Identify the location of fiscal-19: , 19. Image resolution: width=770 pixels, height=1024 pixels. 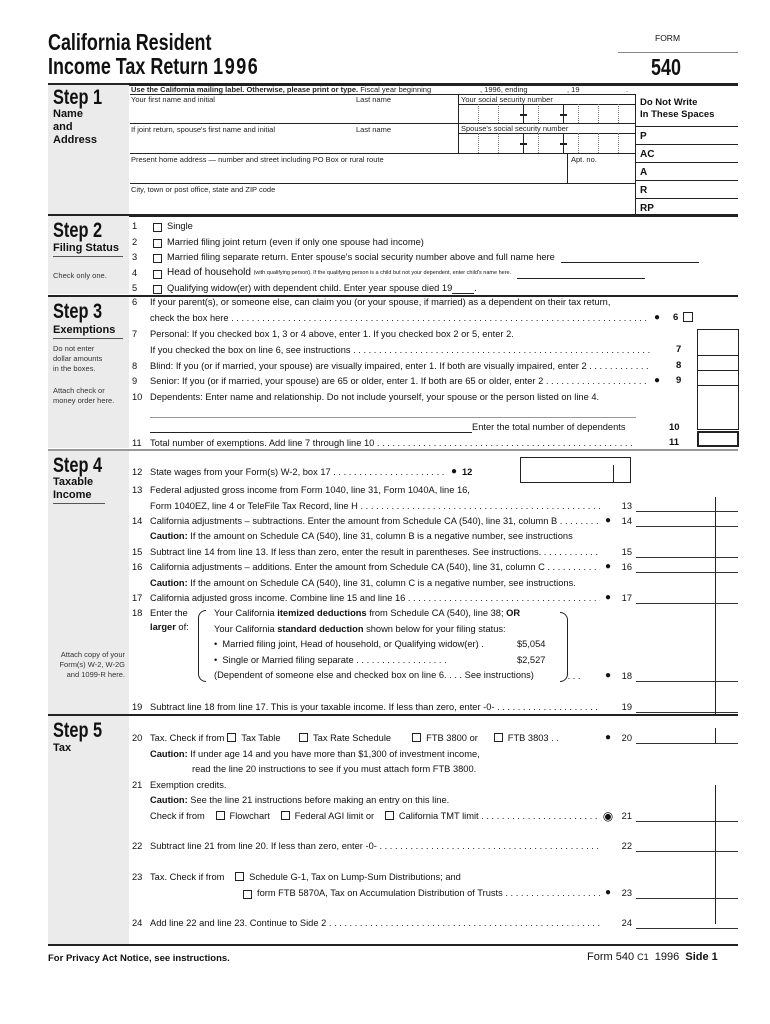
(573, 89).